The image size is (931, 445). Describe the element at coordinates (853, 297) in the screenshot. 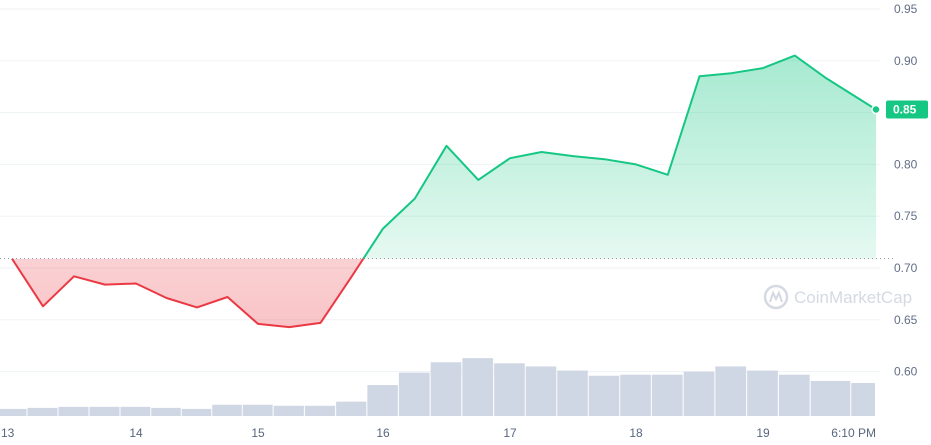

I see `watermark-text: CoinMarketCap` at that location.